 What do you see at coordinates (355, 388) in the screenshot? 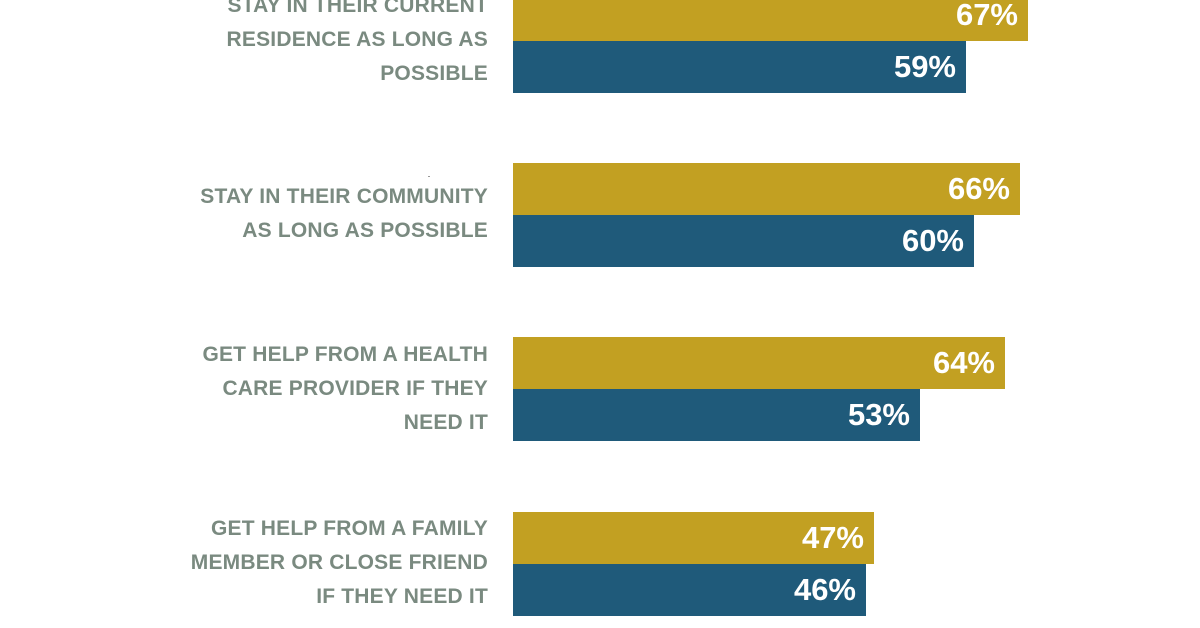
I see `category-label-line: CARE PROVIDER IF THEY` at bounding box center [355, 388].